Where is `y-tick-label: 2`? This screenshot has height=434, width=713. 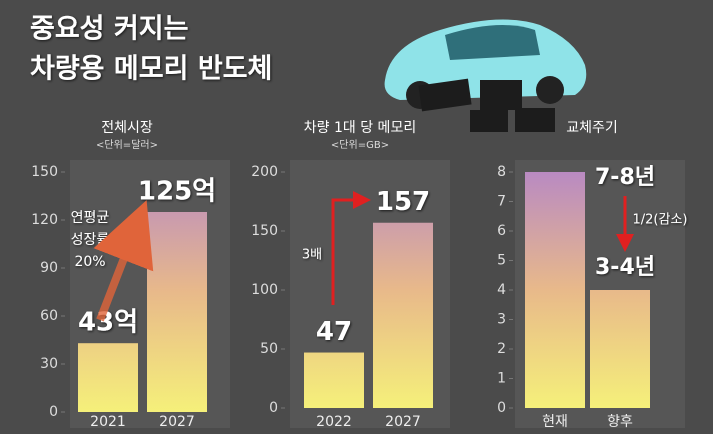 y-tick-label: 2 is located at coordinates (501, 349).